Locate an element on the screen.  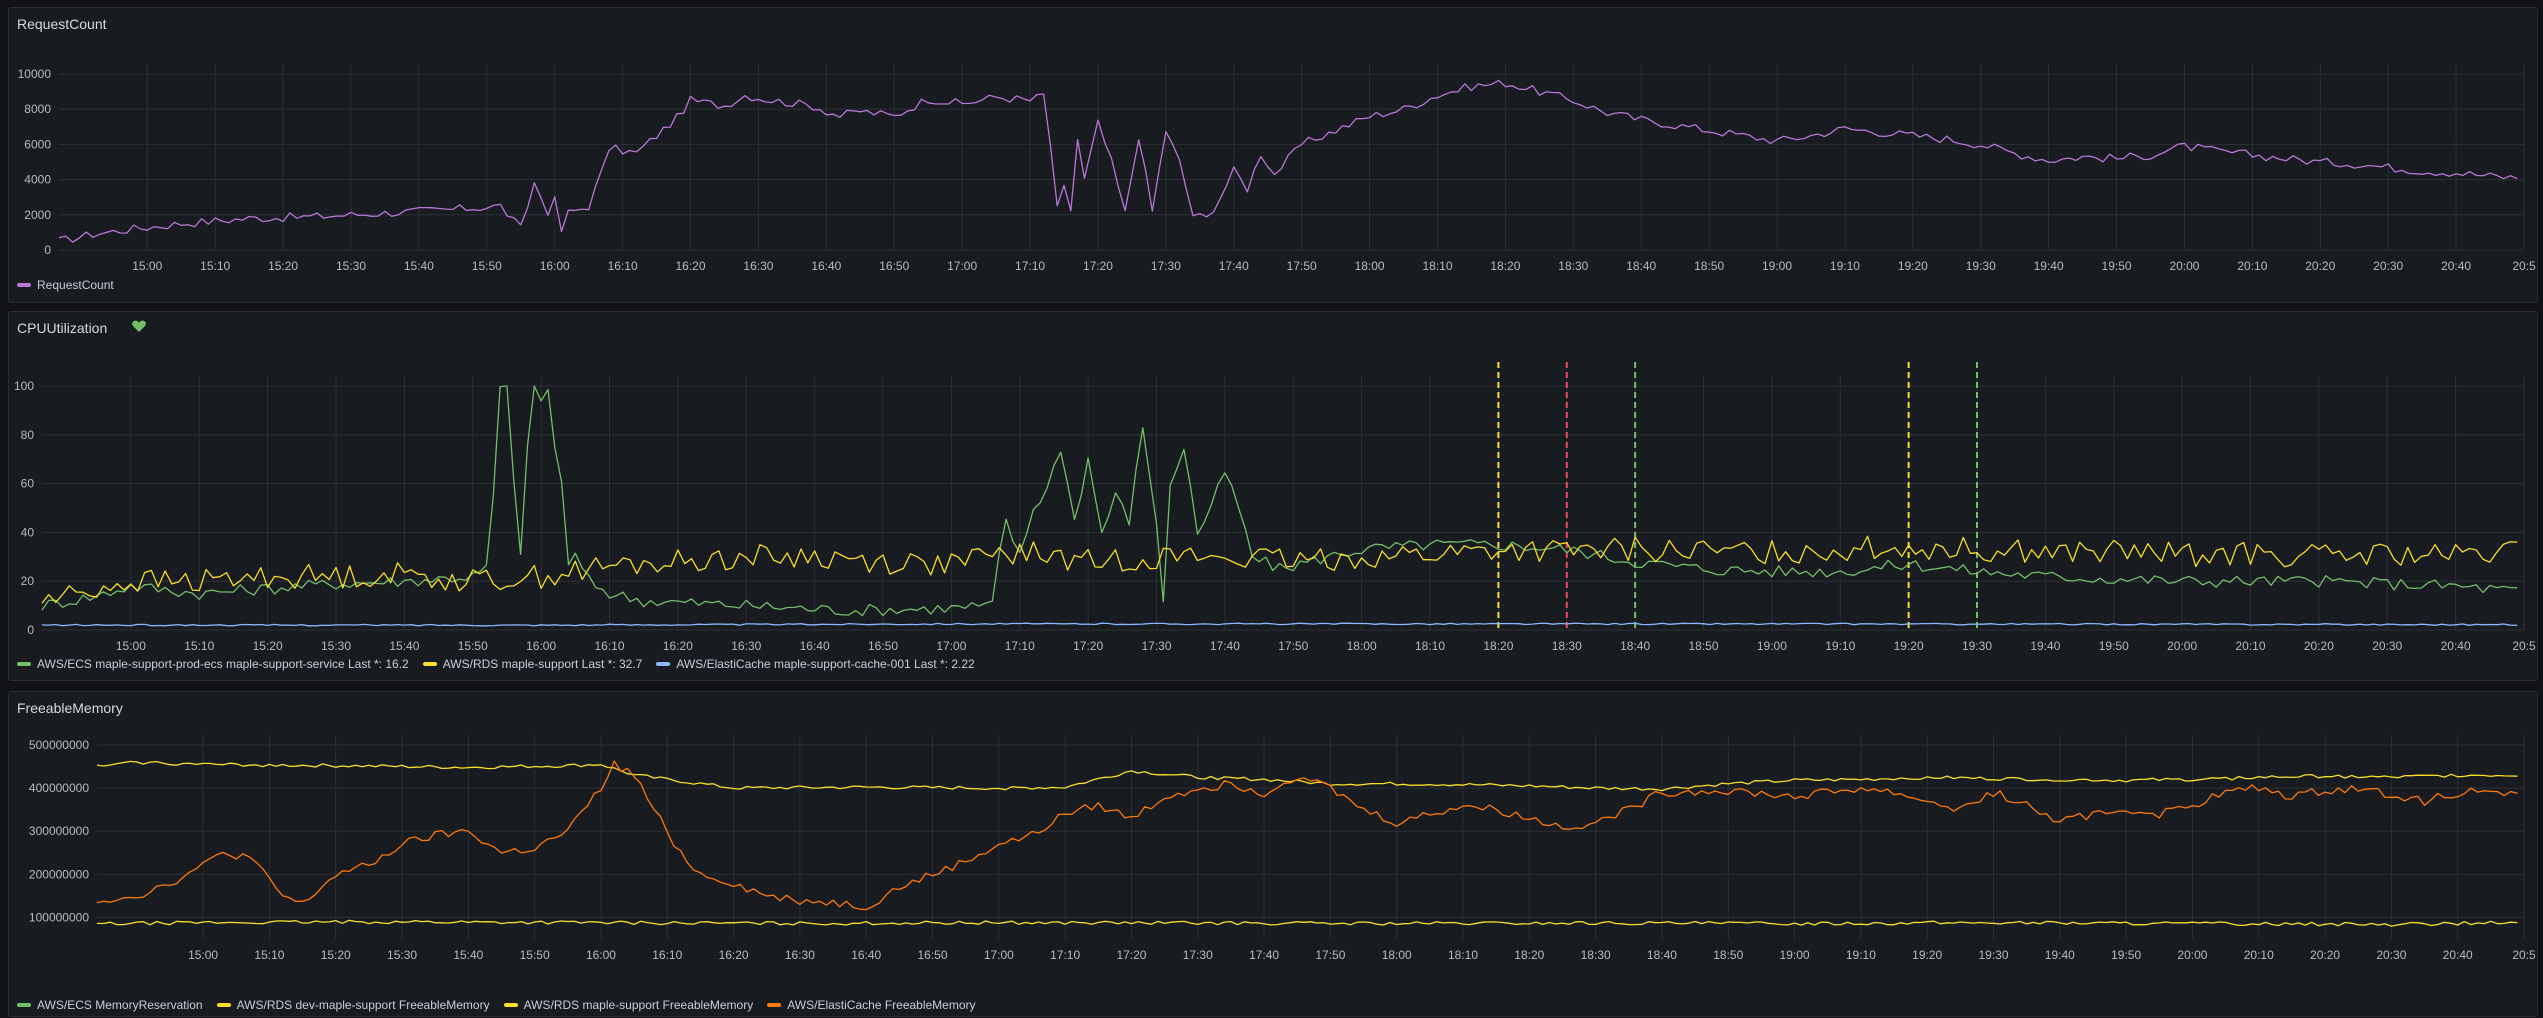
y-tick-label: 4000 is located at coordinates (37, 180).